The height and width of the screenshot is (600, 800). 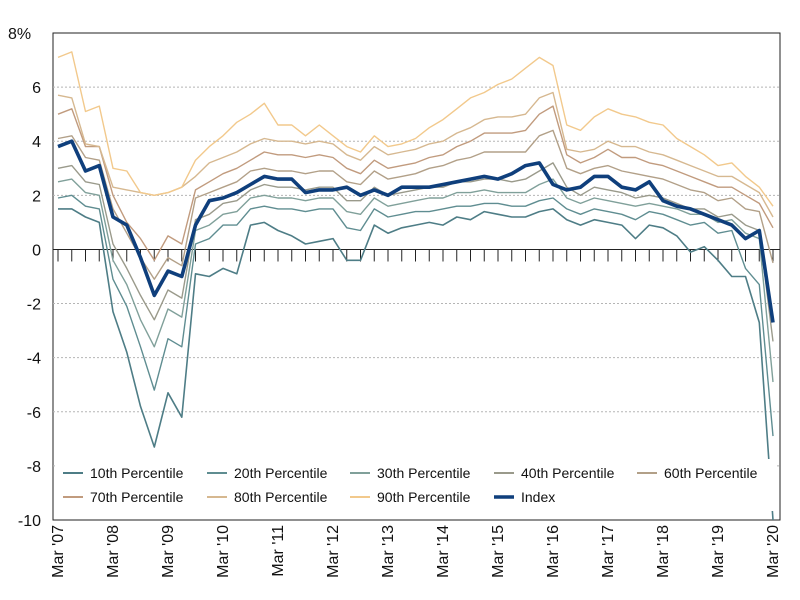 I want to click on y-axis: 8% -10 -8 -6 -4 -2 0 2 4 6, so click(x=24, y=278).